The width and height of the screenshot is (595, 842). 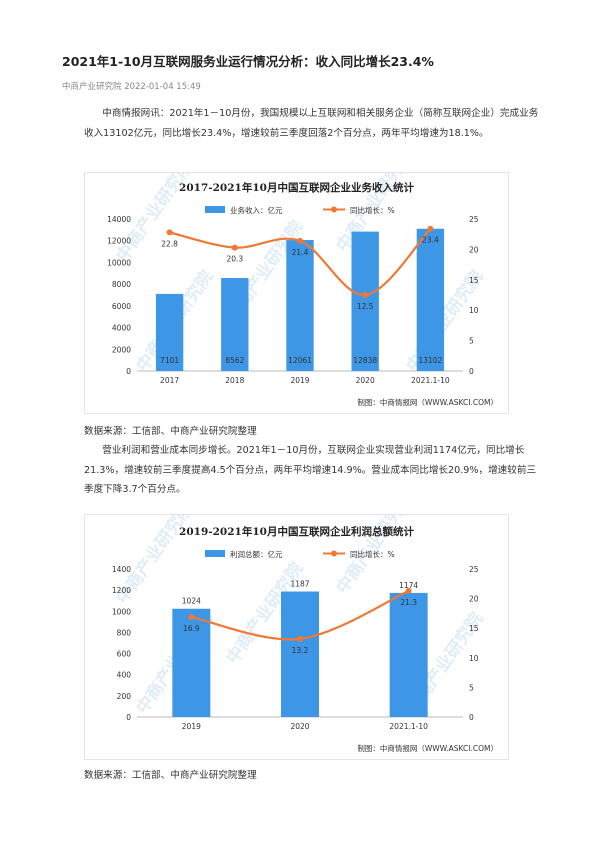 What do you see at coordinates (119, 219) in the screenshot?
I see `y-left-tick-label: 14000` at bounding box center [119, 219].